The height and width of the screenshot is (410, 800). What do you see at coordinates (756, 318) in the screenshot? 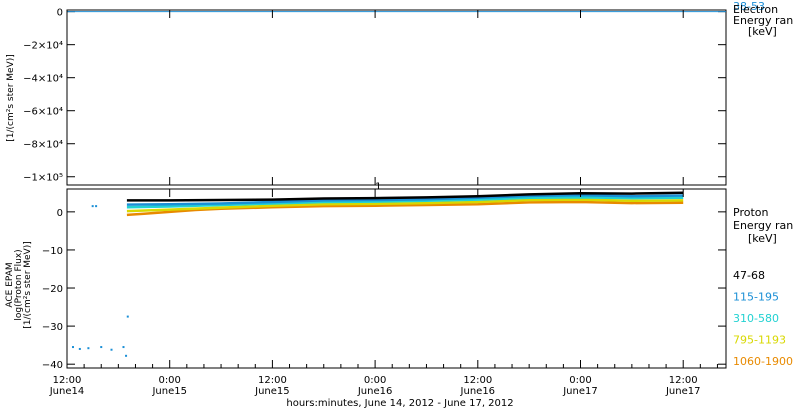
I see `proton-legend-item: 310-580` at bounding box center [756, 318].